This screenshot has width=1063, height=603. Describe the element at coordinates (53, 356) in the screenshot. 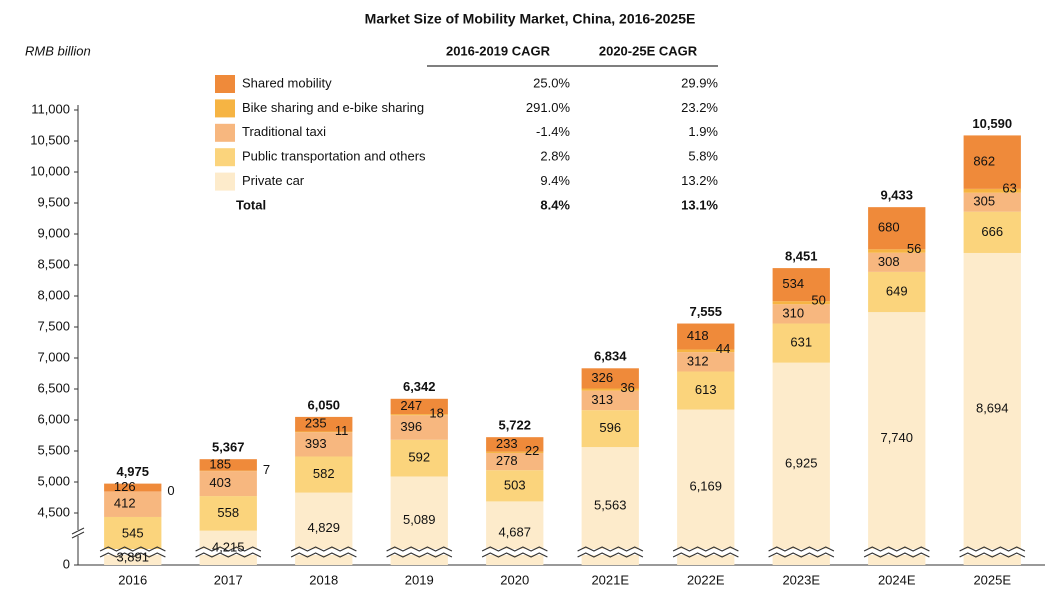

I see `y-tick-label: 7,000` at that location.